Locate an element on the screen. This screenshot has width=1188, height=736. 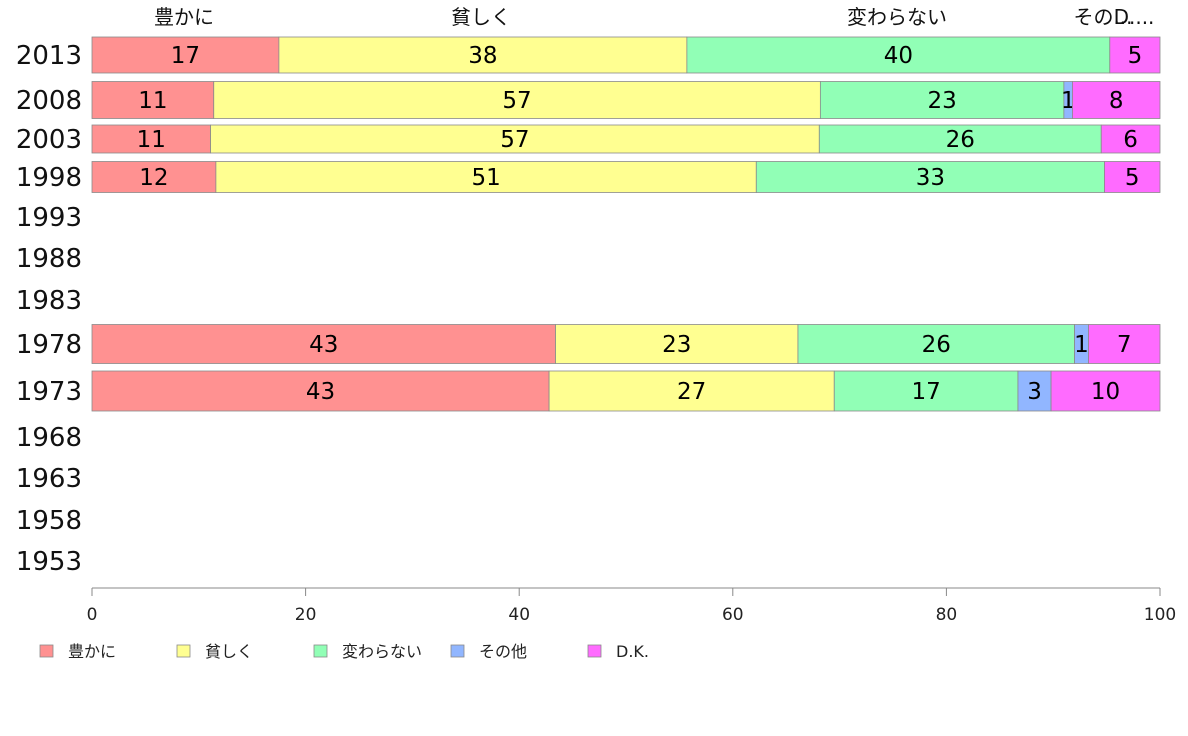
x-tick-label: 40 is located at coordinates (519, 615).